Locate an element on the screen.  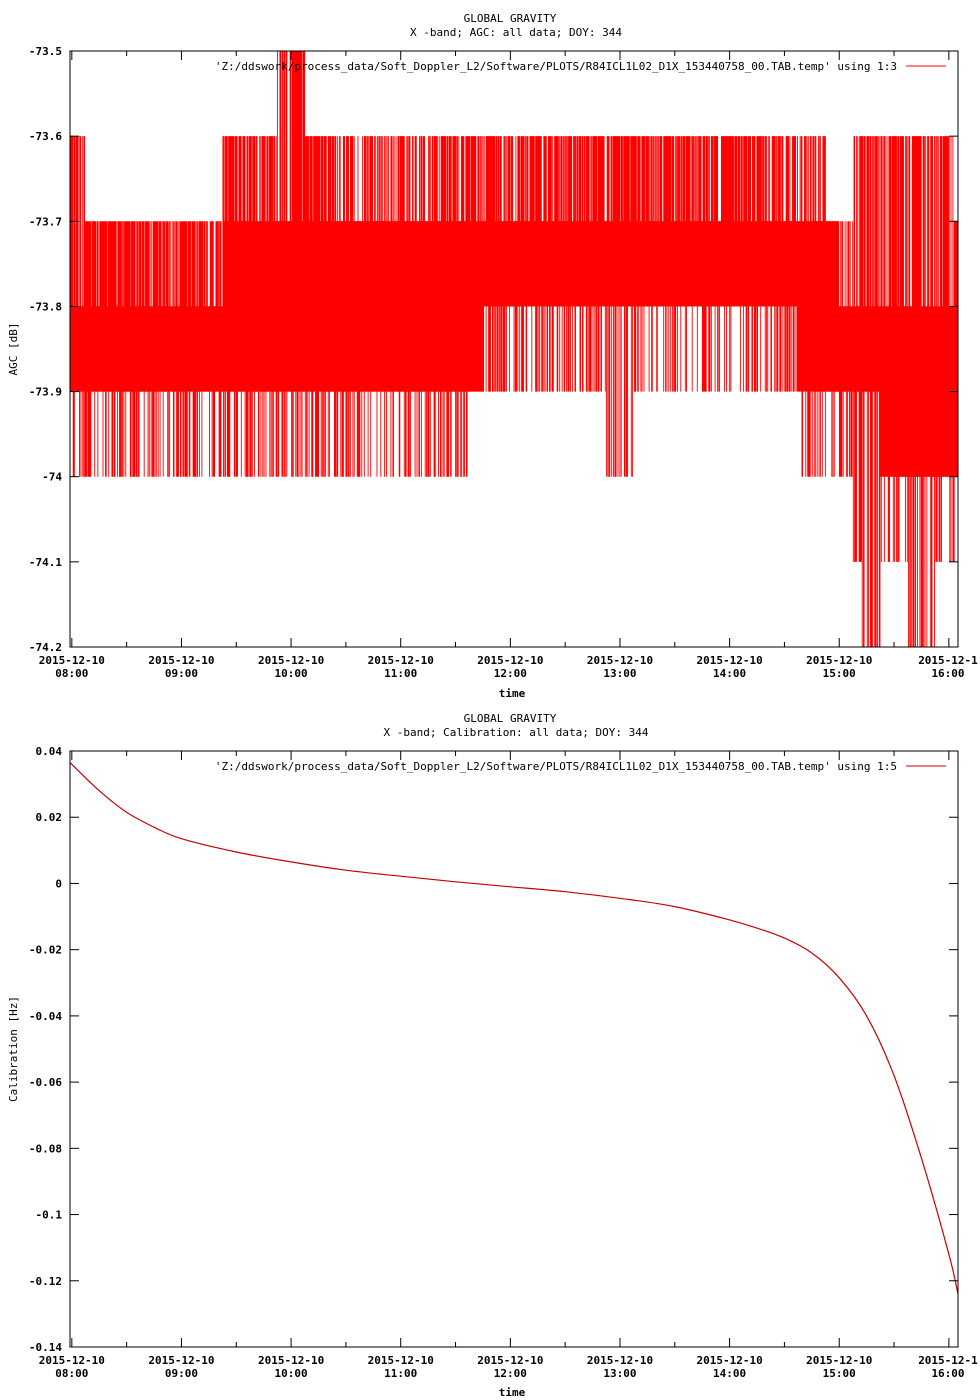
calibration-y-tick-label: -0.14 is located at coordinates (45, 1347).